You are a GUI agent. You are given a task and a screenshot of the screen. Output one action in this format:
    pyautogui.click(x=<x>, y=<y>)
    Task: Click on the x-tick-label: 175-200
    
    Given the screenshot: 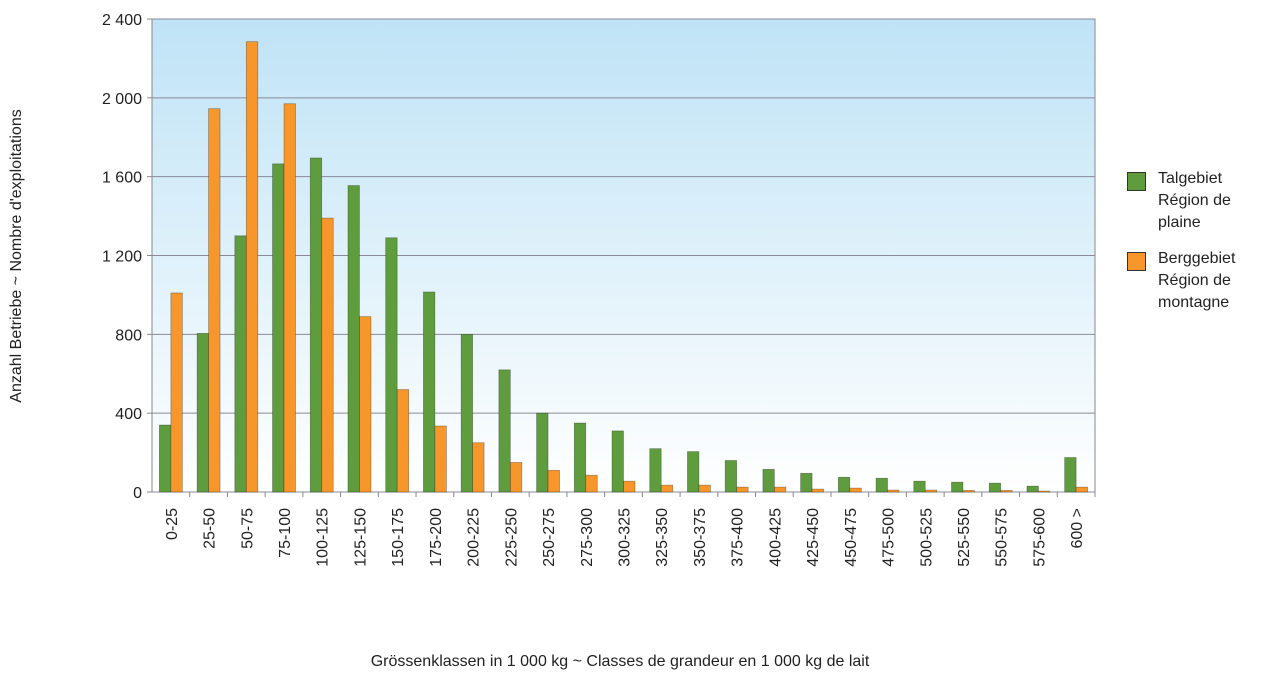 What is the action you would take?
    pyautogui.click(x=436, y=537)
    